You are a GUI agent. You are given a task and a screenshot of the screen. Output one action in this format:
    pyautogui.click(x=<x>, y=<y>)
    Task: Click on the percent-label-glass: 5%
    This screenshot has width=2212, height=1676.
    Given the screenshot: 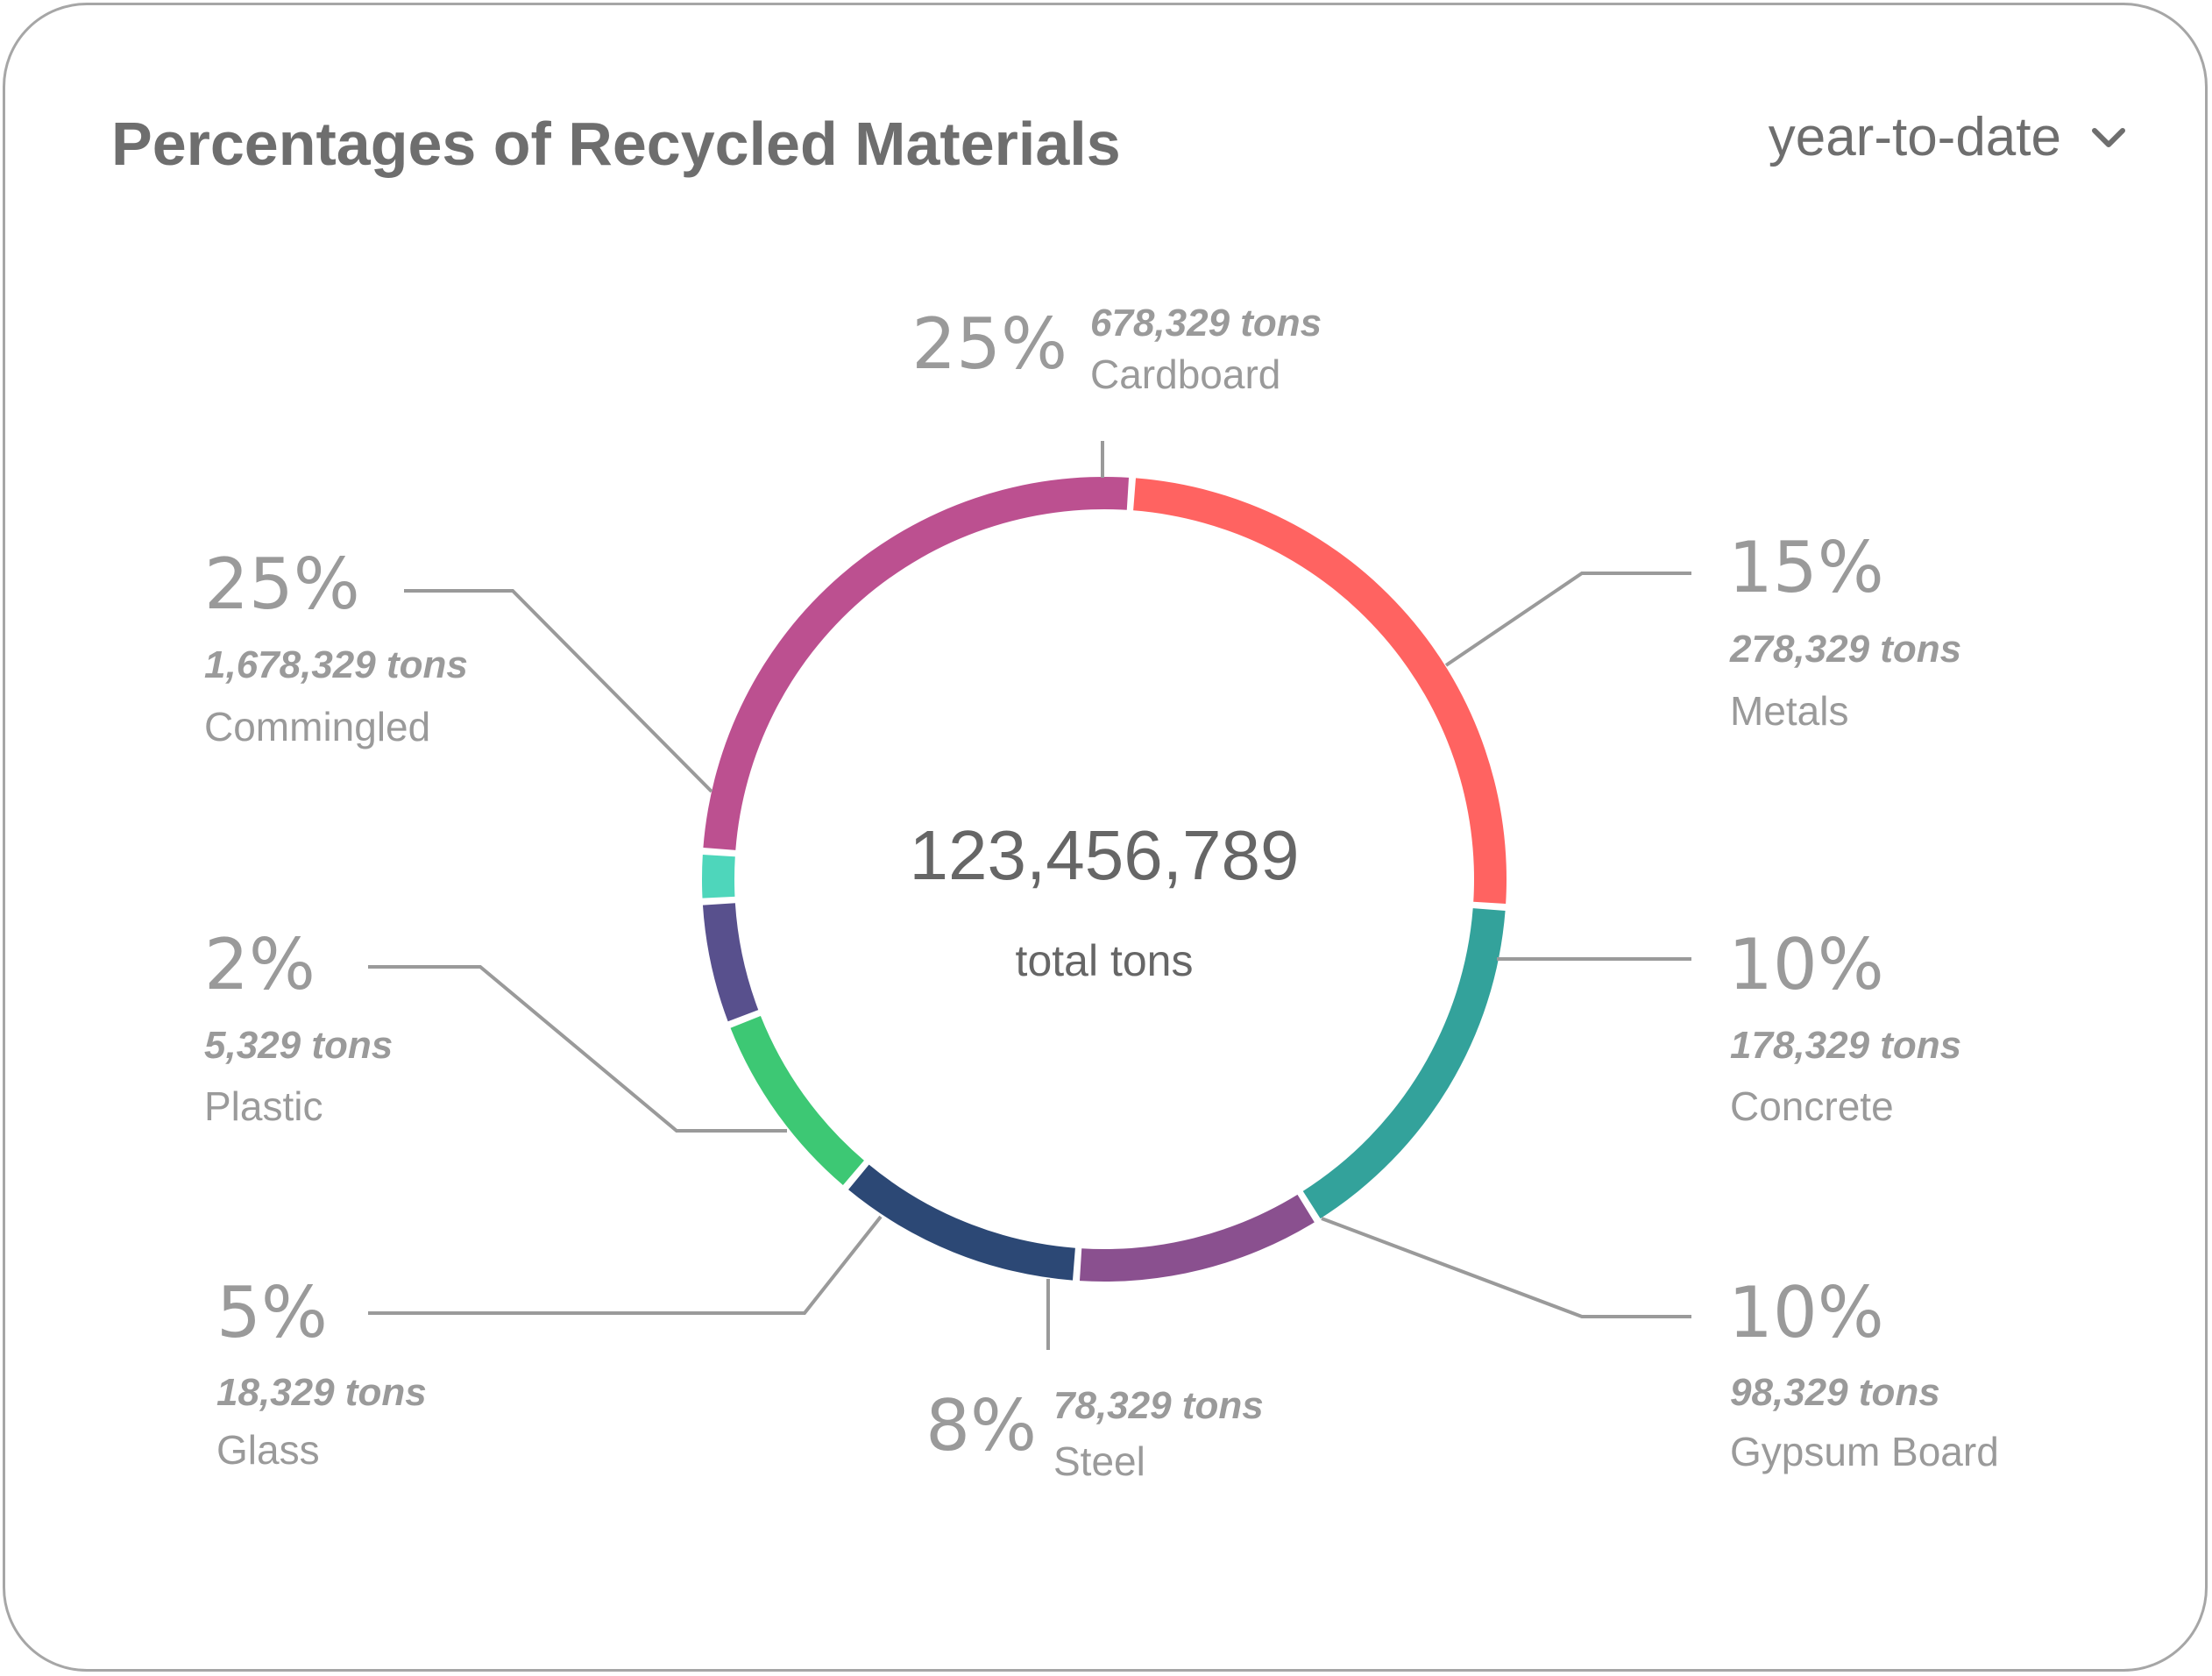 What is the action you would take?
    pyautogui.click(x=272, y=1312)
    